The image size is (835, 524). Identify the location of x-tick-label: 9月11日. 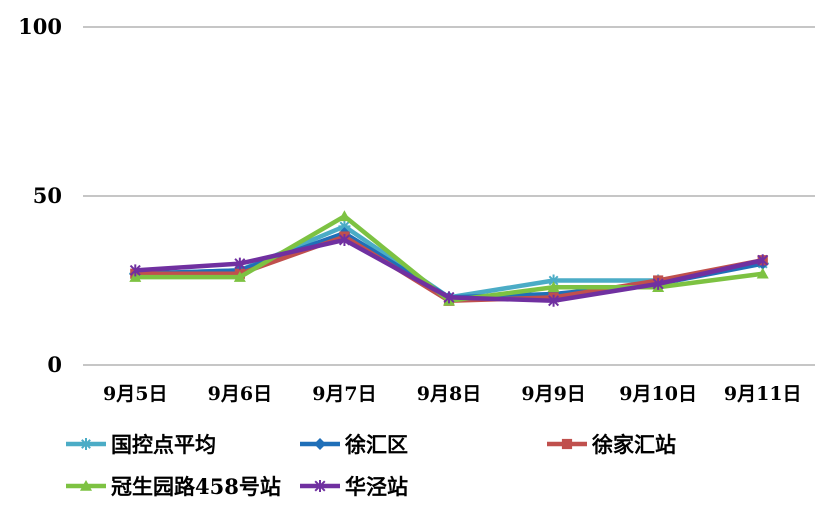
(763, 394).